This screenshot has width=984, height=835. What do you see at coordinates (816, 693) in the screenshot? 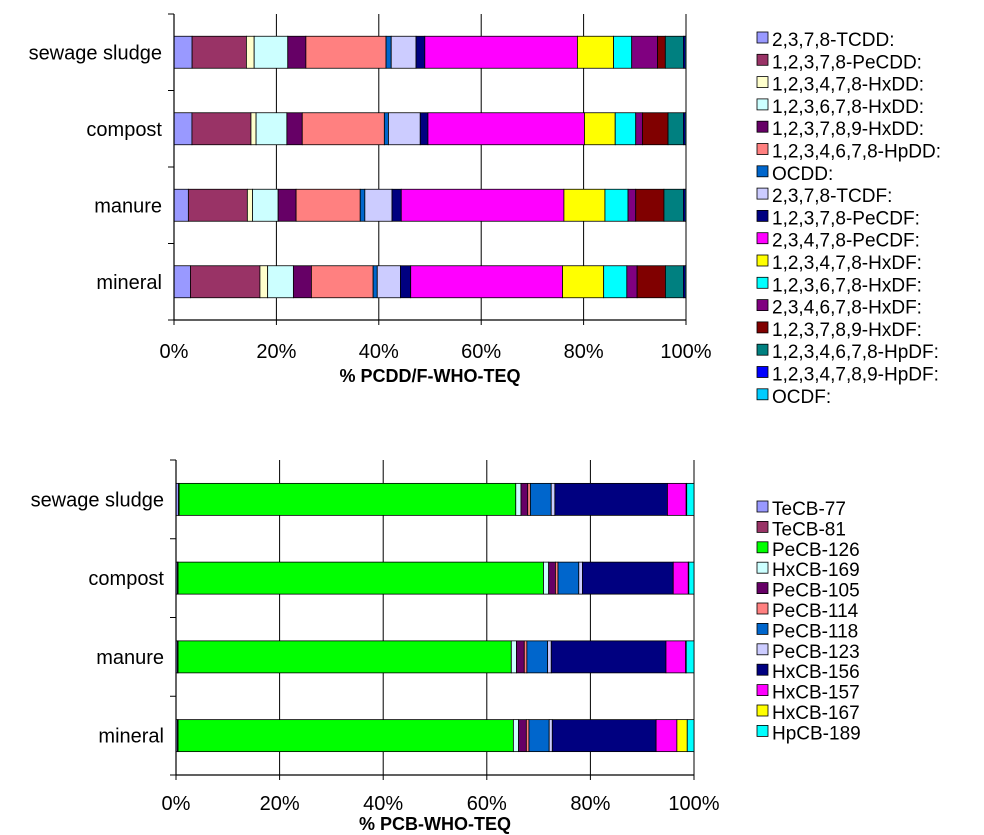
I see `legend-label: HxCB-157` at bounding box center [816, 693].